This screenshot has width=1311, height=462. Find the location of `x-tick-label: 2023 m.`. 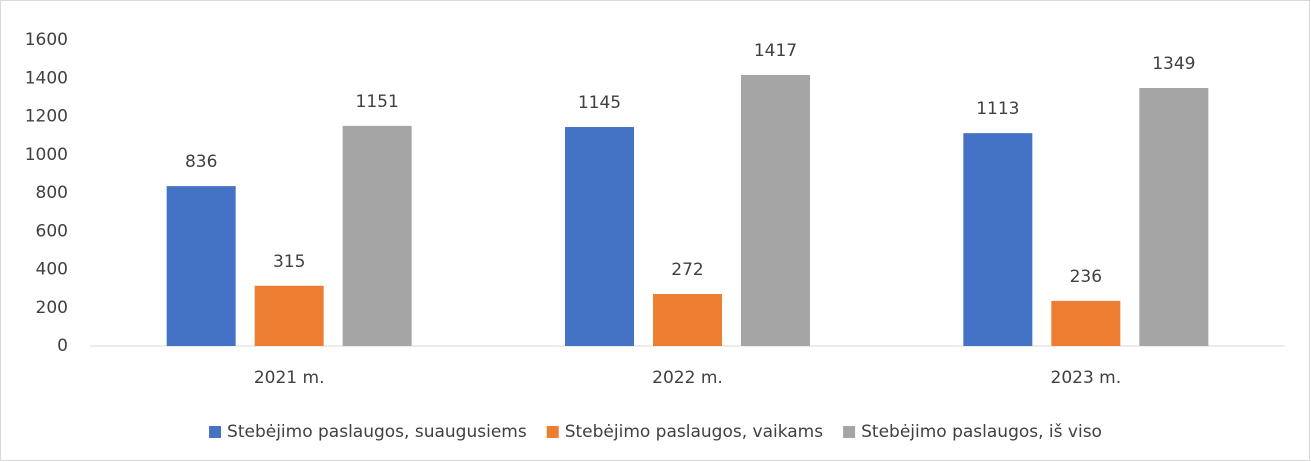

x-tick-label: 2023 m. is located at coordinates (1086, 378).